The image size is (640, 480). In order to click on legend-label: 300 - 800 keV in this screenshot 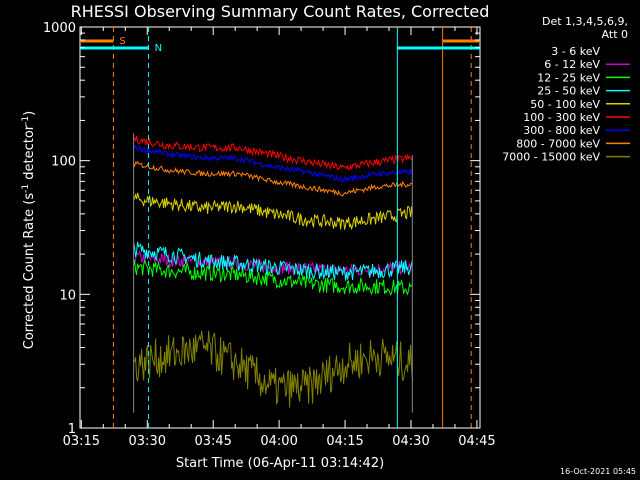, I will do `click(561, 130)`.